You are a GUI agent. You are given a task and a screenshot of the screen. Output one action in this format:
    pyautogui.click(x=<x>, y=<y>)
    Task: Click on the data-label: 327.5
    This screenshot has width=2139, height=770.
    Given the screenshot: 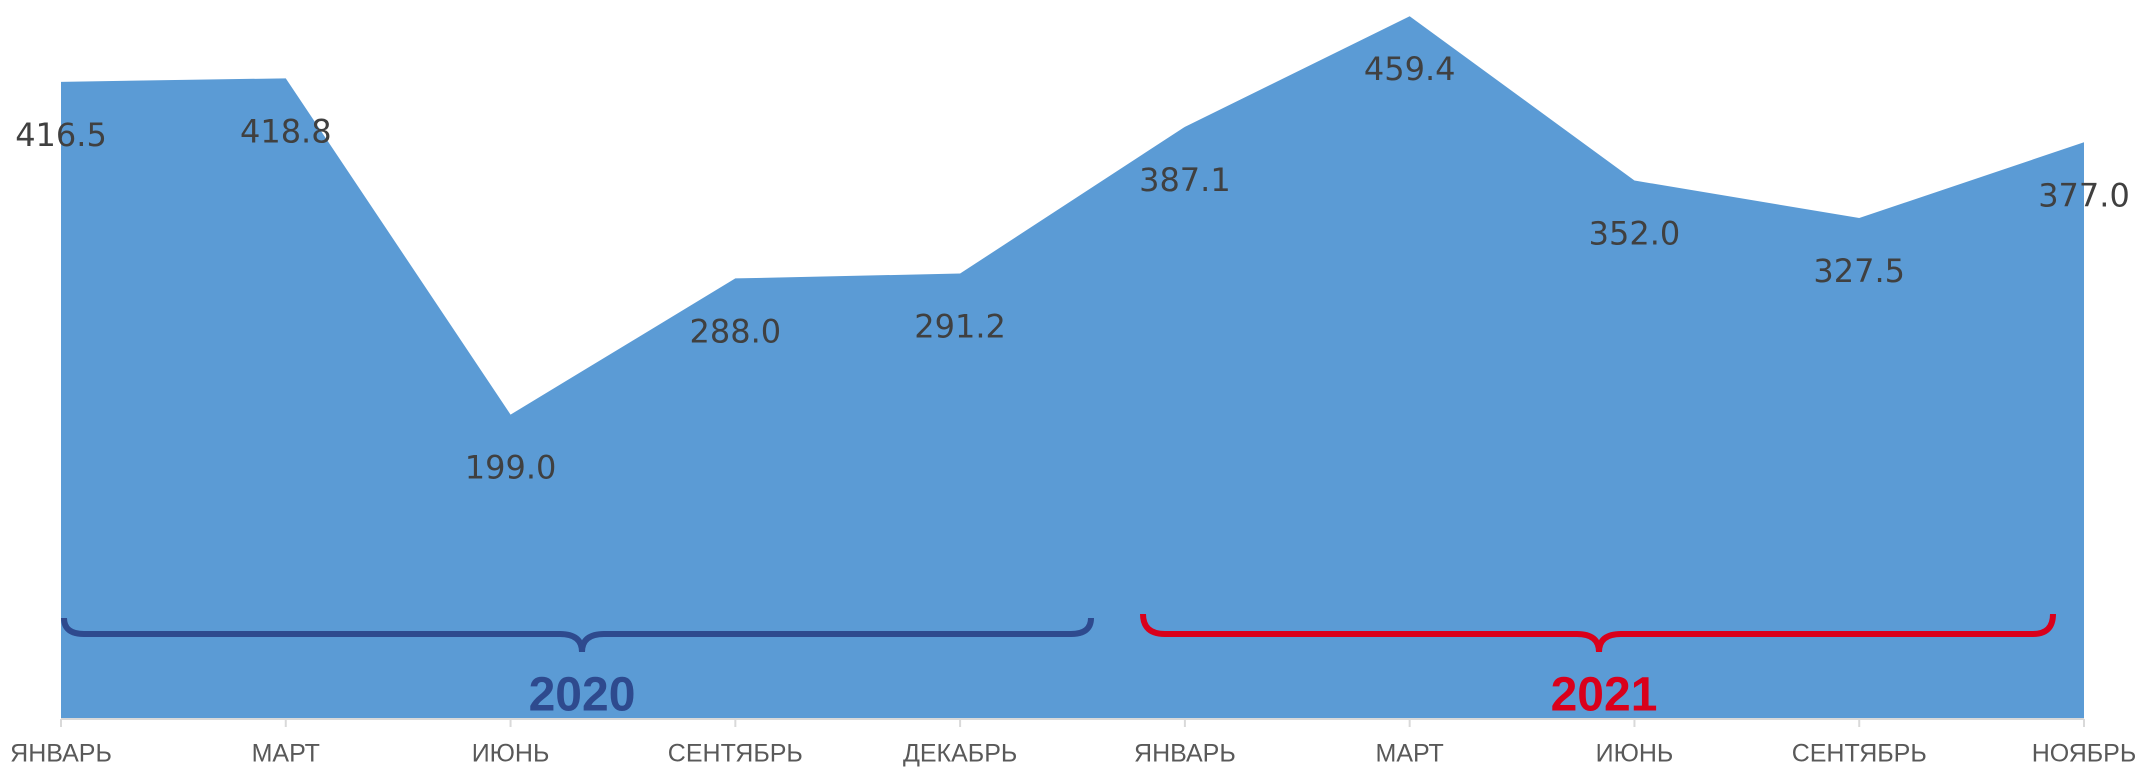 What is the action you would take?
    pyautogui.click(x=1859, y=271)
    